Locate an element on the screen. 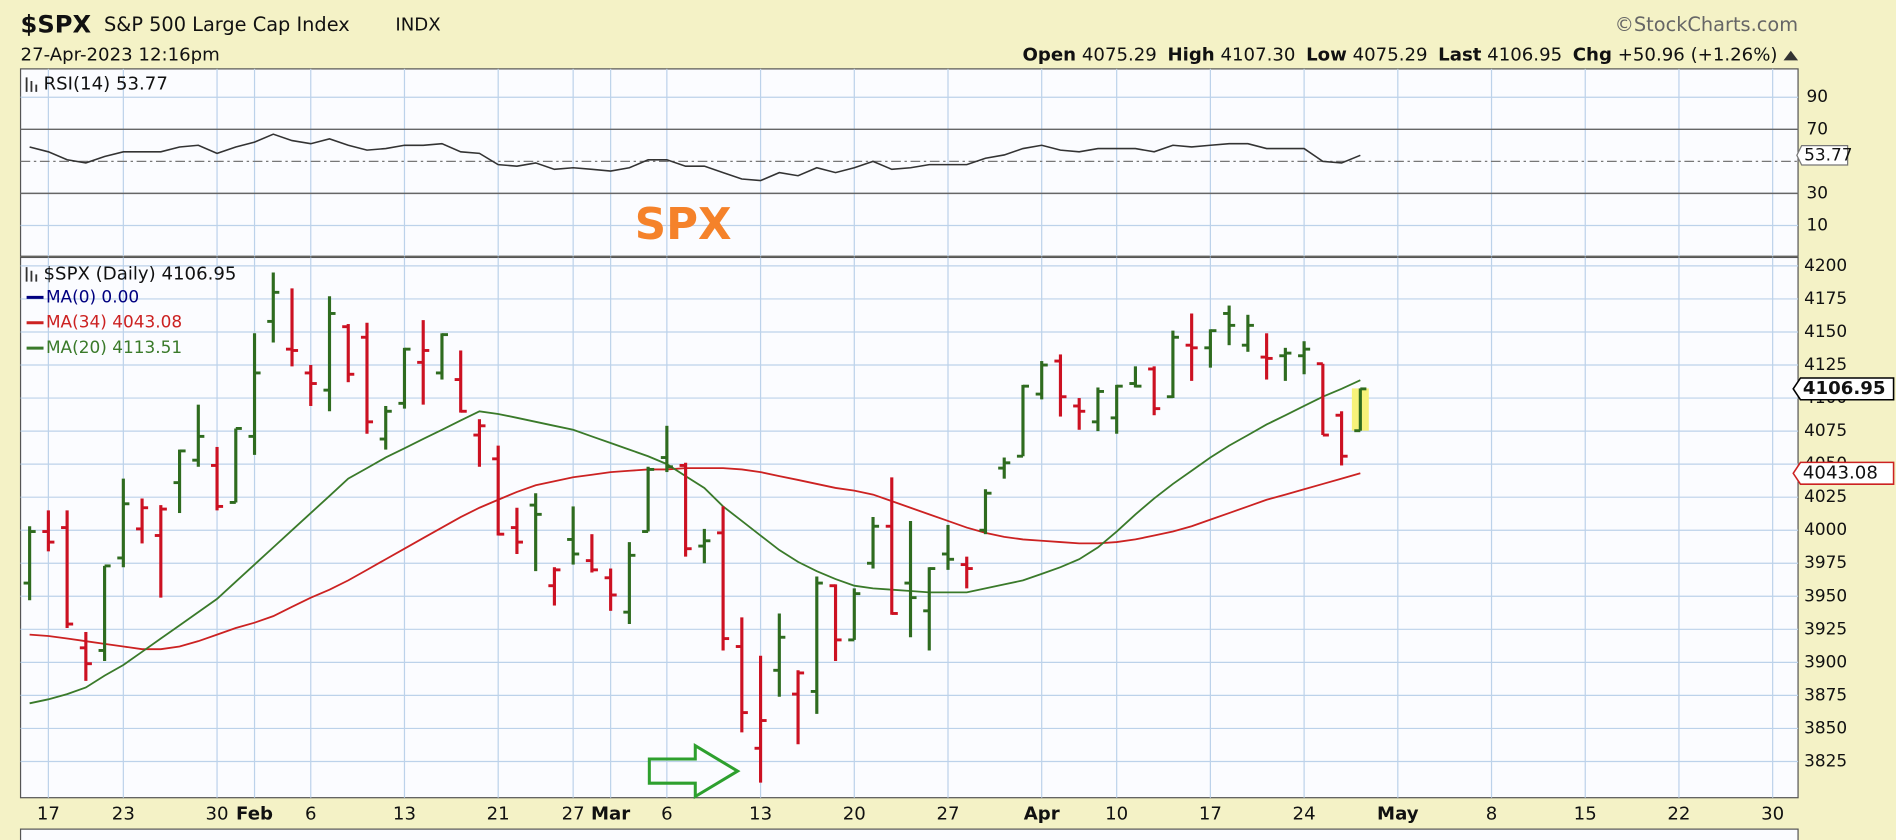  annotation: SPX is located at coordinates (683, 225).